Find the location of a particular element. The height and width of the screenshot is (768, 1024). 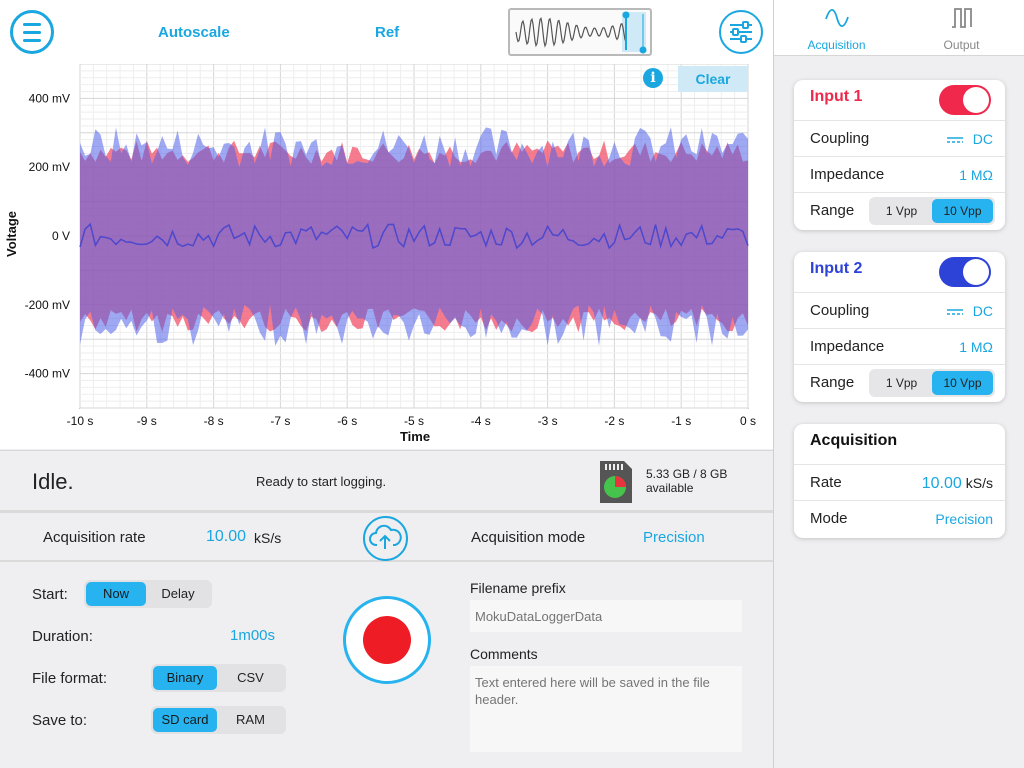

input1-title: Input 1 is located at coordinates (836, 96).